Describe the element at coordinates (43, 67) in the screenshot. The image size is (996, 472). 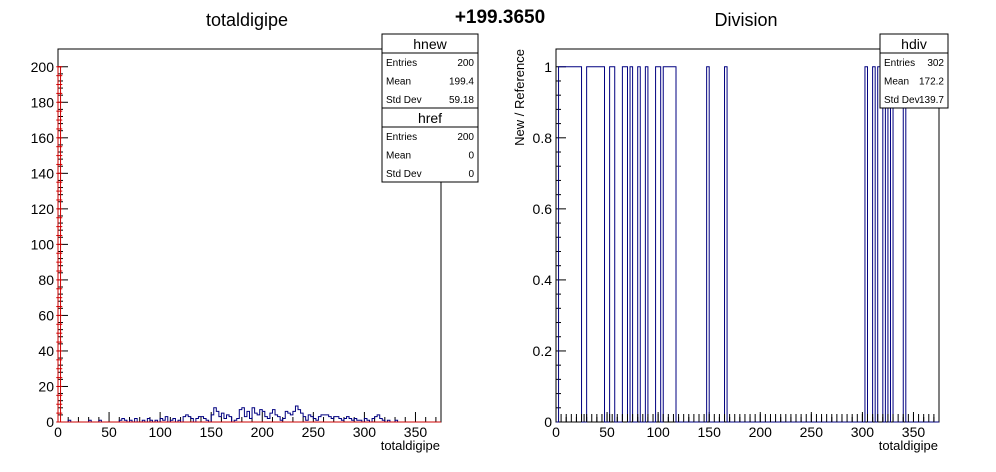
I see `y-tick-label: 200` at that location.